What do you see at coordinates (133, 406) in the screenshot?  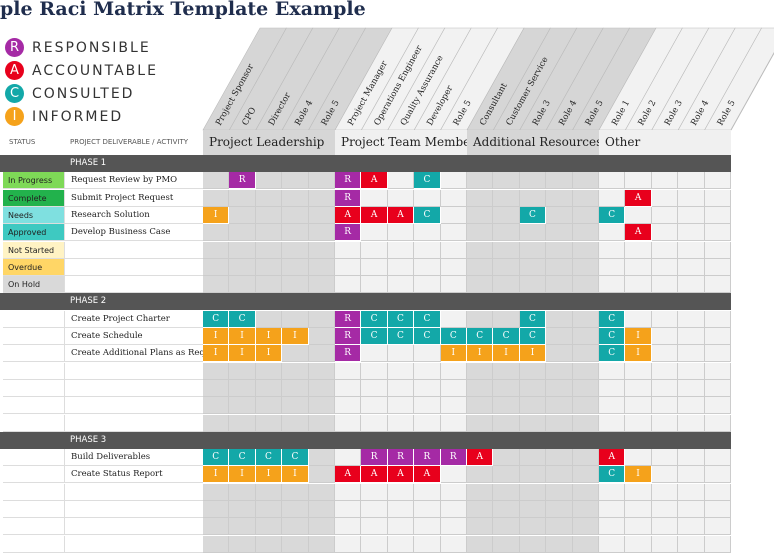 I see `activity-cell` at bounding box center [133, 406].